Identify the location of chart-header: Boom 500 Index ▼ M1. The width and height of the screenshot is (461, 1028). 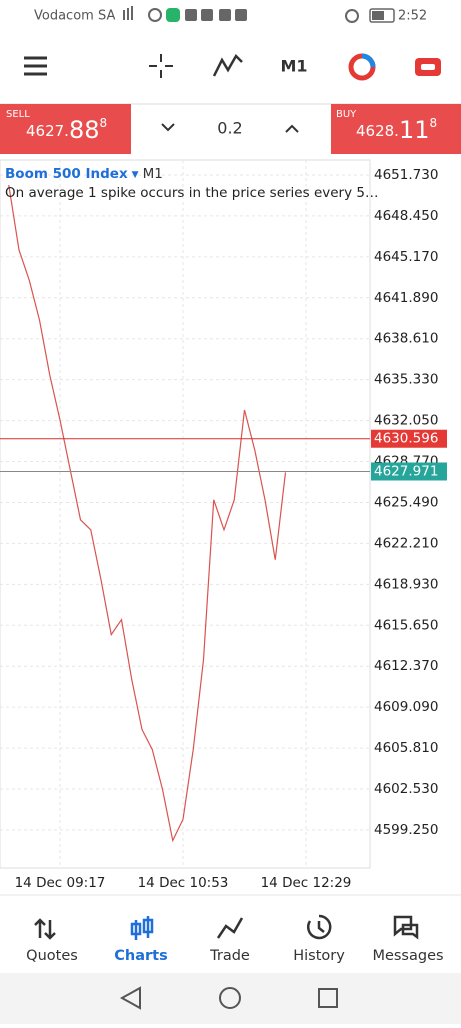
(84, 174).